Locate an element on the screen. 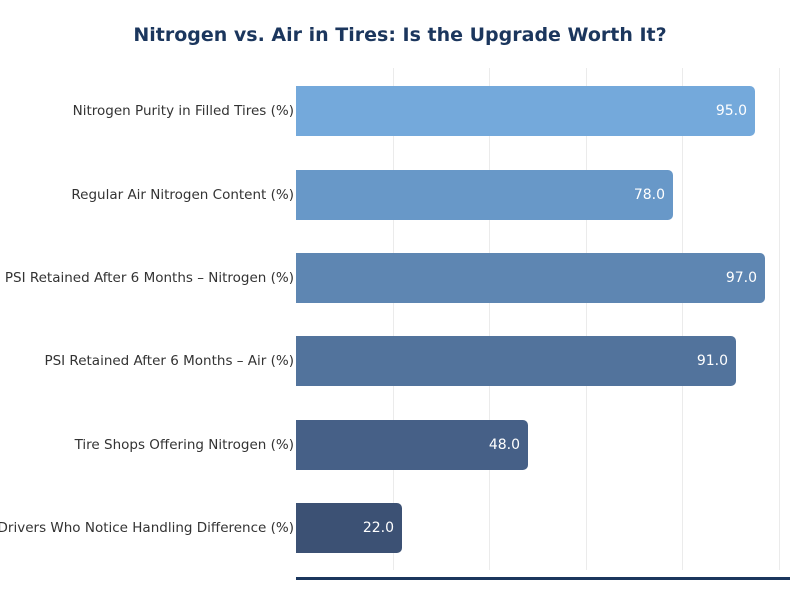 Image resolution: width=800 pixels, height=600 pixels. bar-value-label: 48.0 is located at coordinates (504, 445).